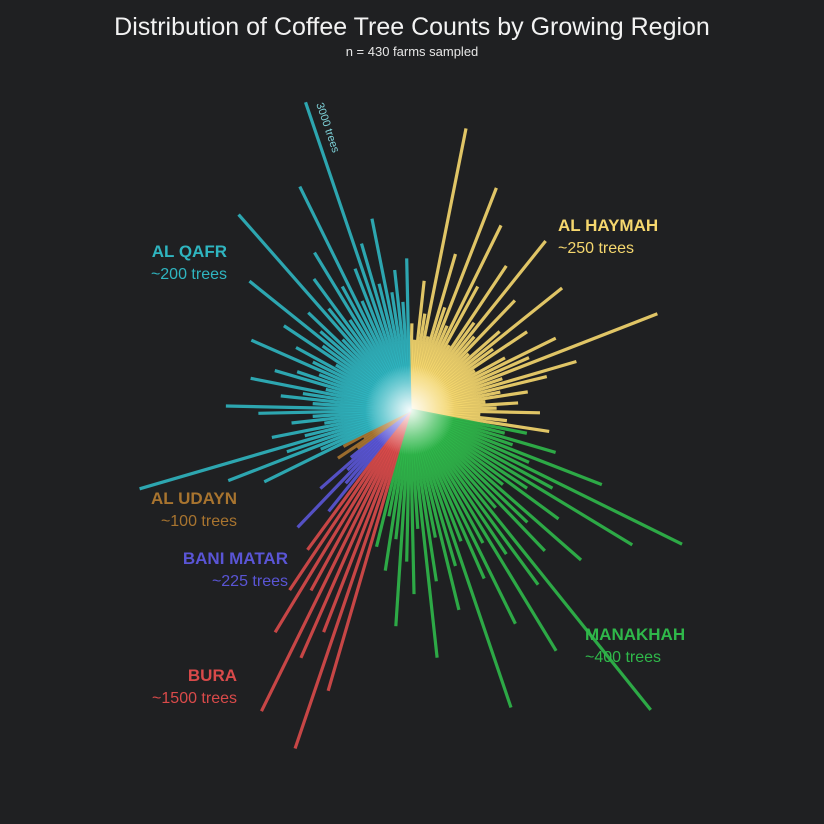 Image resolution: width=824 pixels, height=824 pixels. Describe the element at coordinates (235, 558) in the screenshot. I see `region-name: BANI MATAR` at that location.